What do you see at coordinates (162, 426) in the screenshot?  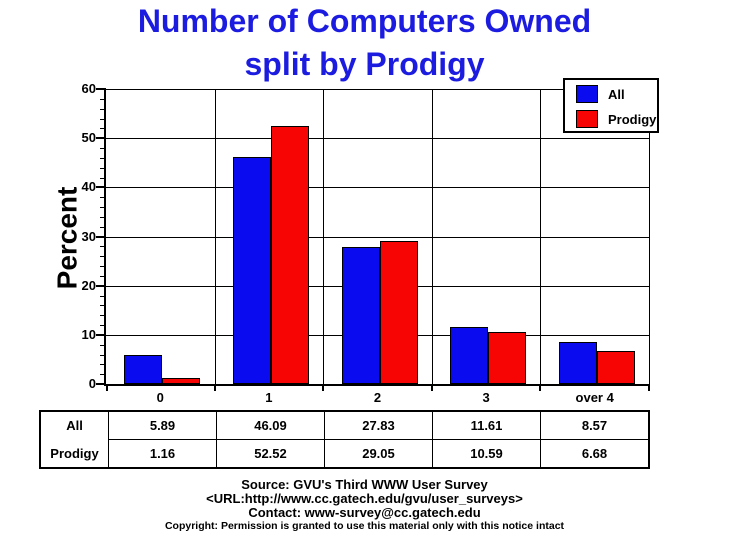 I see `table-cell-all-0: 5.89` at bounding box center [162, 426].